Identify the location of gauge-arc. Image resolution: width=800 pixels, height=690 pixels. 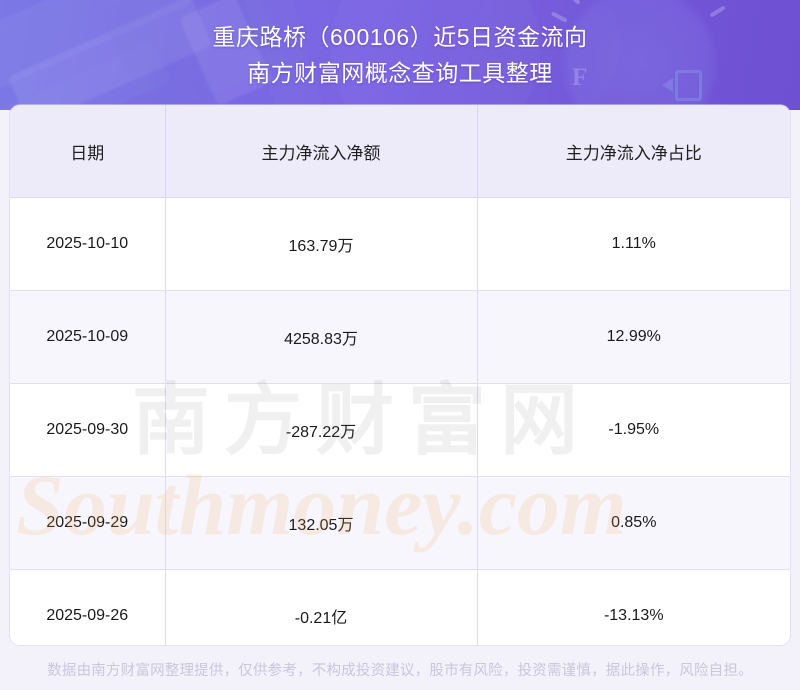
(640, 55).